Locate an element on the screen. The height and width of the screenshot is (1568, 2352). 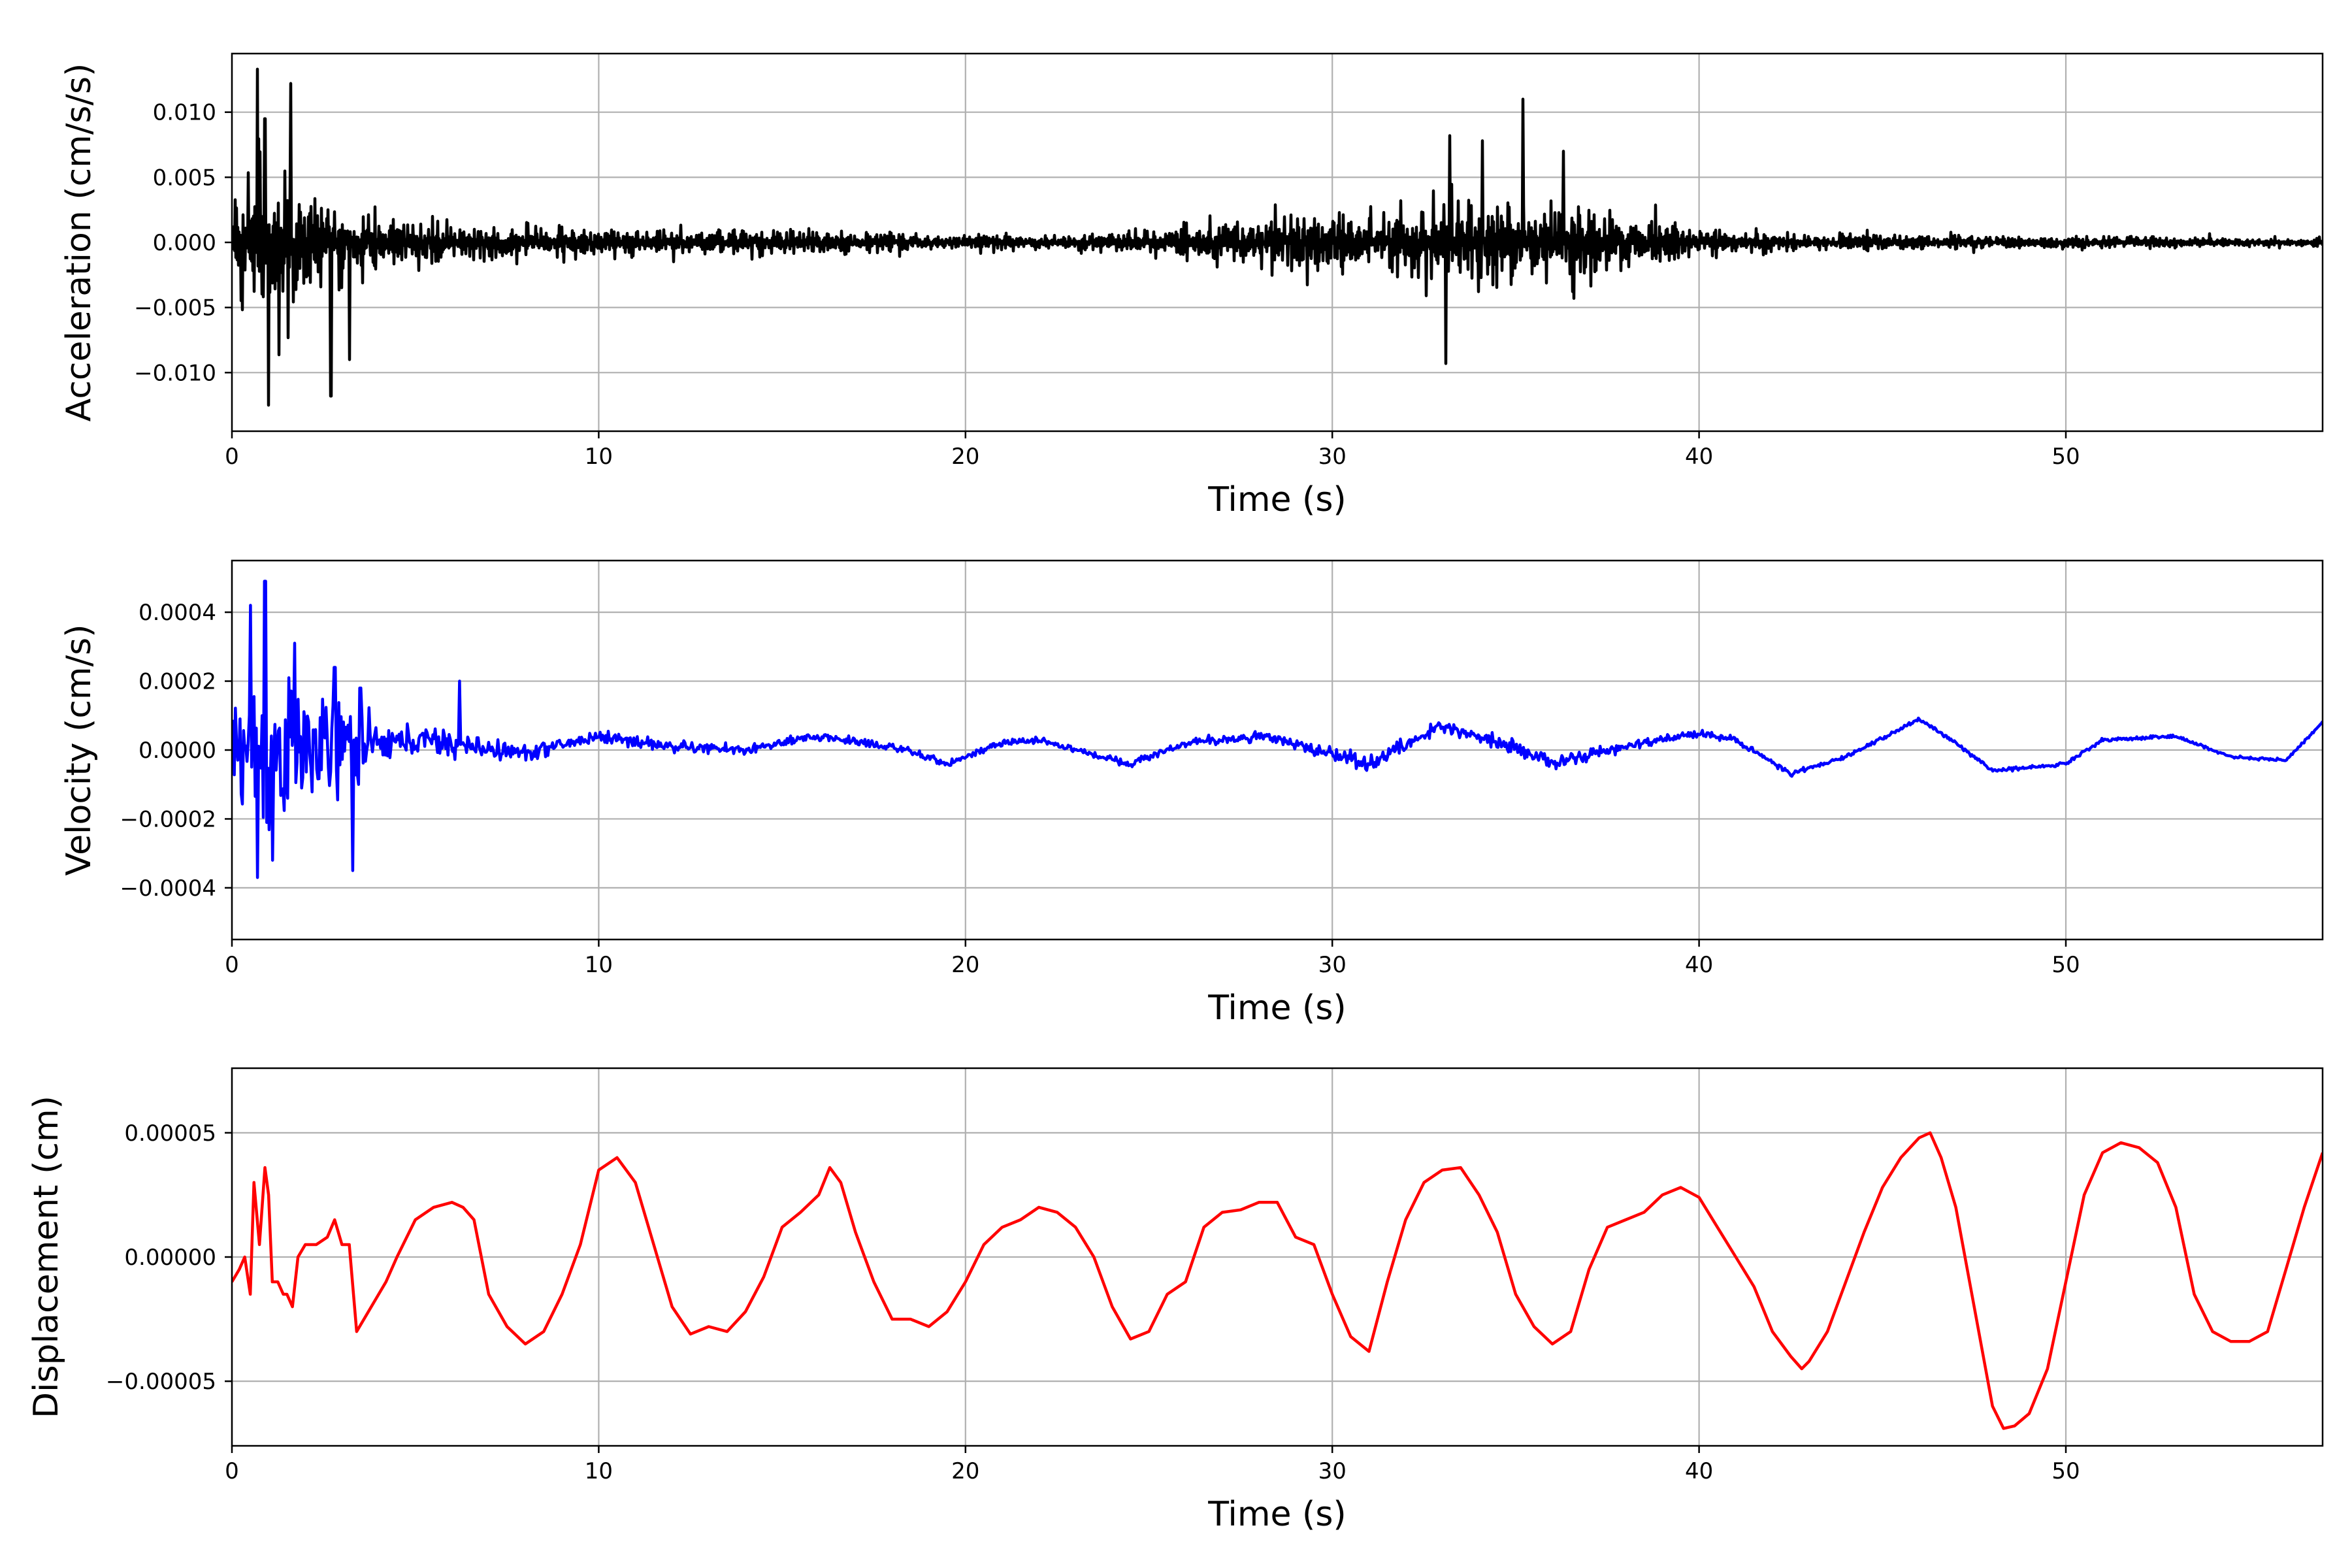
acceleration-x-tick-label: 30 is located at coordinates (1332, 457).